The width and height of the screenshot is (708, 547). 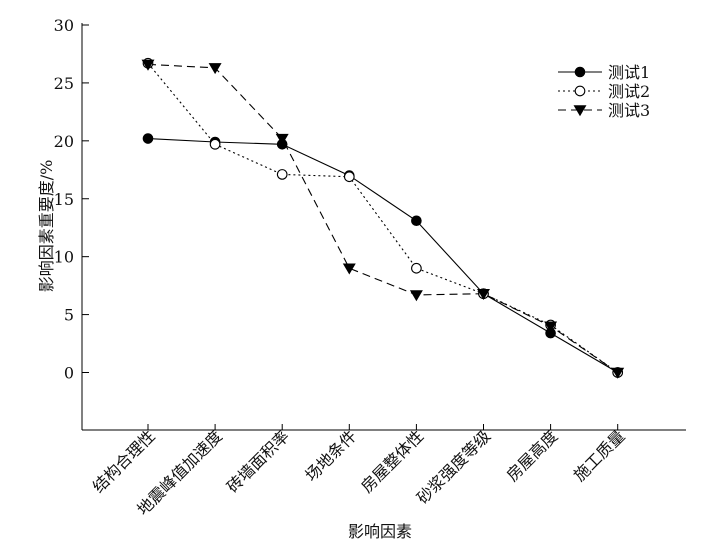 What do you see at coordinates (330, 455) in the screenshot?
I see `x-tick-label: 场地条件` at bounding box center [330, 455].